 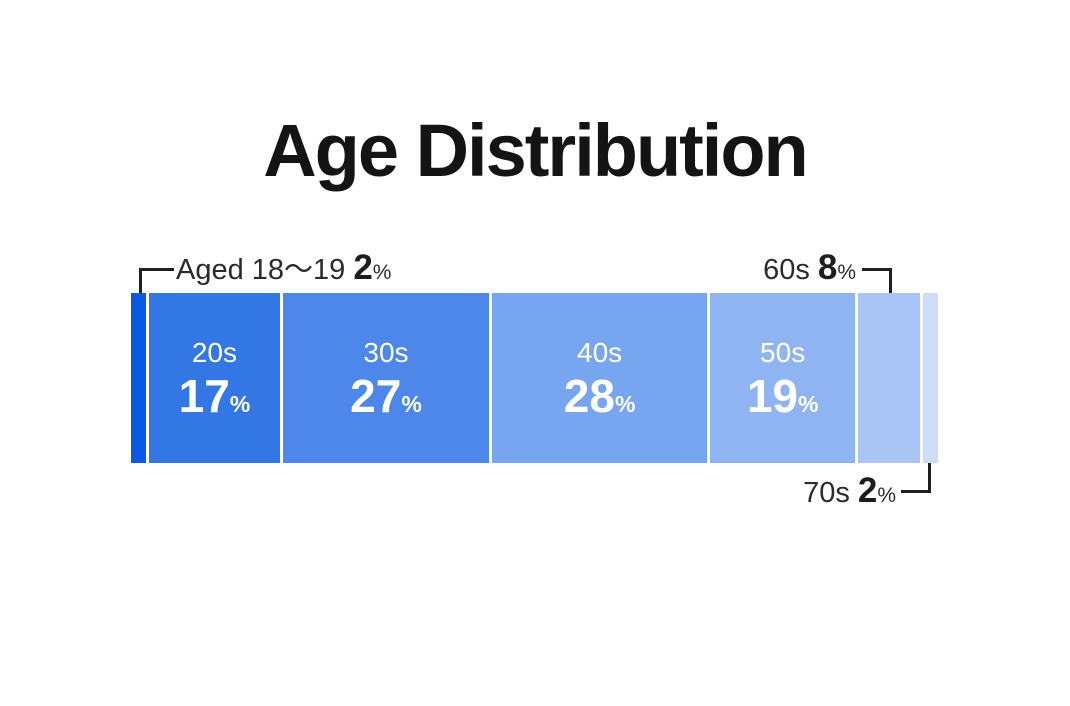 I want to click on bar-segment-50s: 50s 19%, so click(x=782, y=378).